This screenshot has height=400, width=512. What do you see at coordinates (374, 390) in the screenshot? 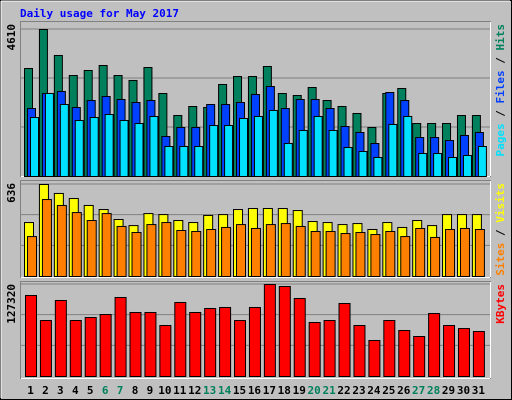
I see `x-tick-label: 24` at bounding box center [374, 390].